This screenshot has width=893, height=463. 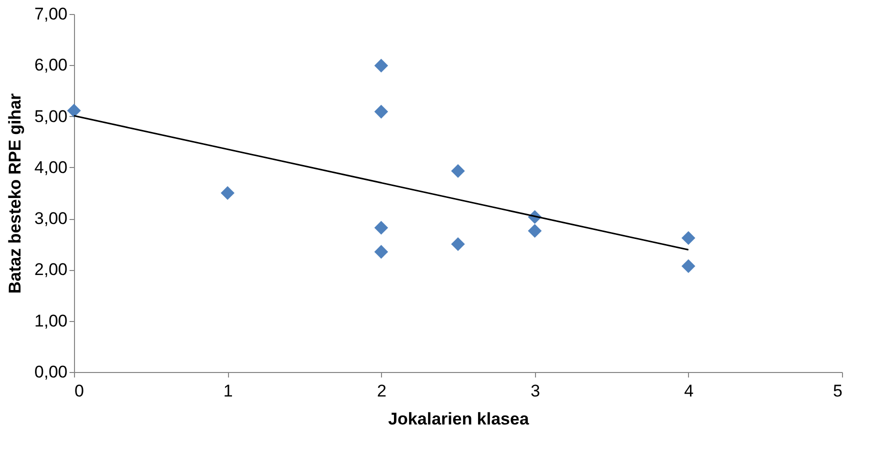 What do you see at coordinates (51, 320) in the screenshot?
I see `y-tick-label: 1,00` at bounding box center [51, 320].